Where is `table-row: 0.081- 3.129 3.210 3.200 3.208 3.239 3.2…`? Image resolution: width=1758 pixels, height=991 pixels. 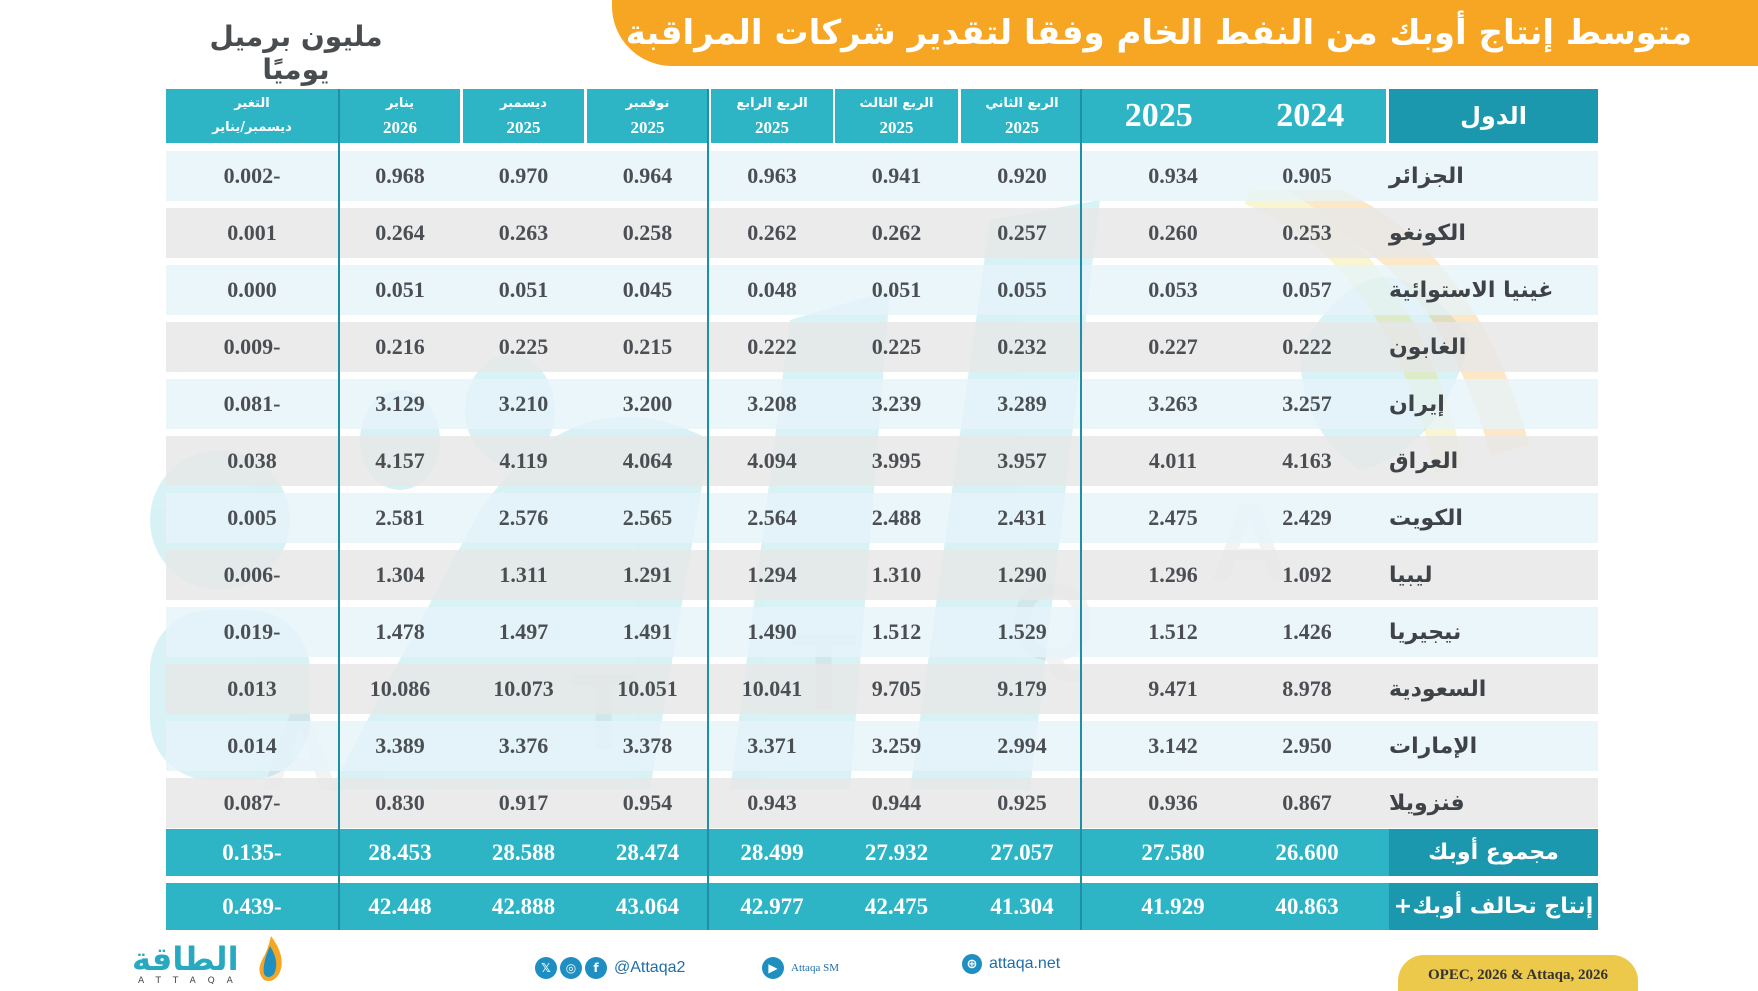
table-row: 0.081- 3.129 3.210 3.200 3.208 3.239 3.2… is located at coordinates (882, 404).